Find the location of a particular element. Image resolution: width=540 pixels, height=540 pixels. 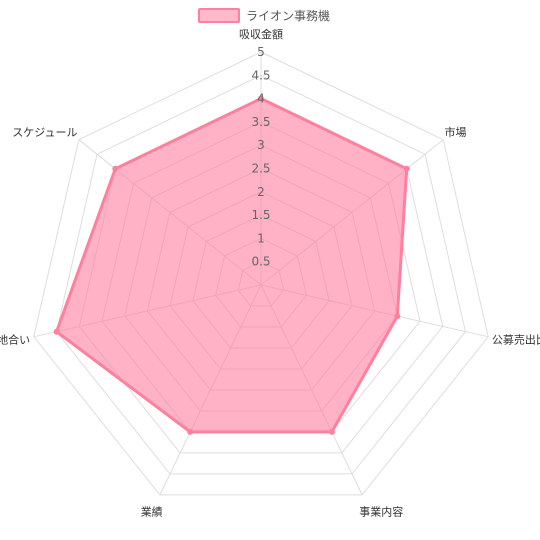

tick-label: 4 is located at coordinates (261, 99).